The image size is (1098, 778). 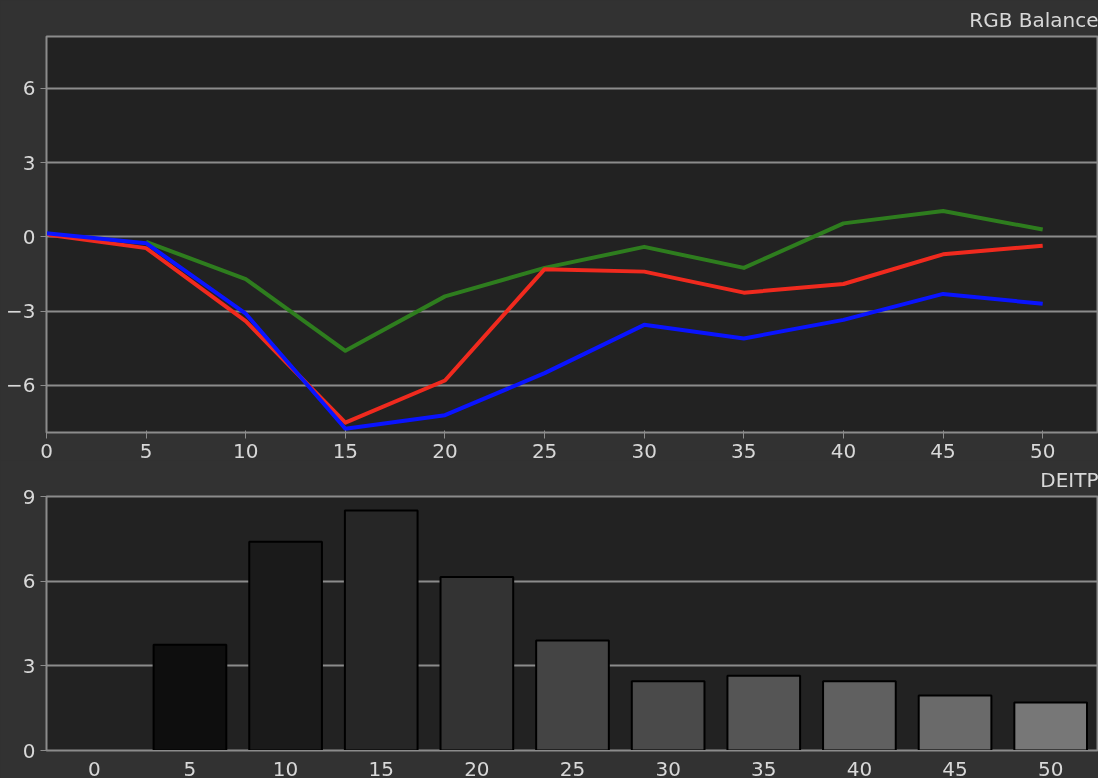 I want to click on y-tick-label: 0, so click(x=29, y=236).